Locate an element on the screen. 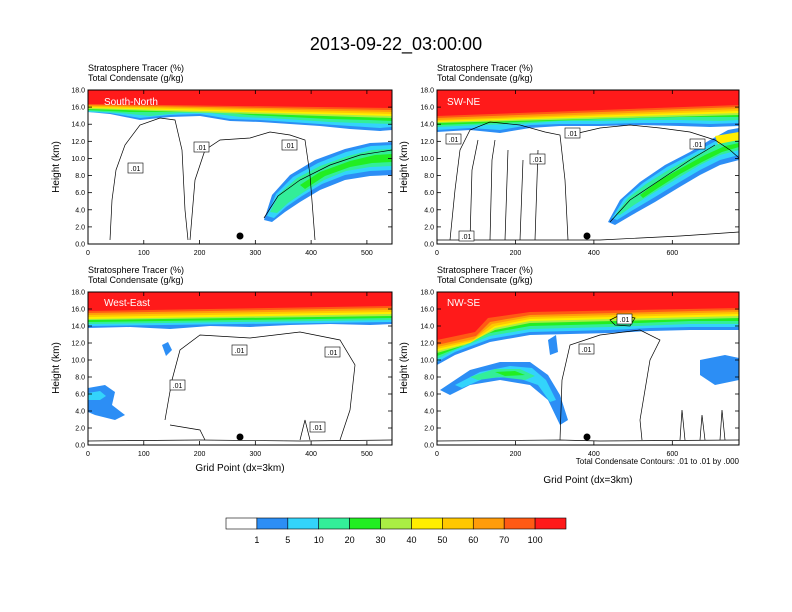  panel-label: NW-SE is located at coordinates (463, 303).